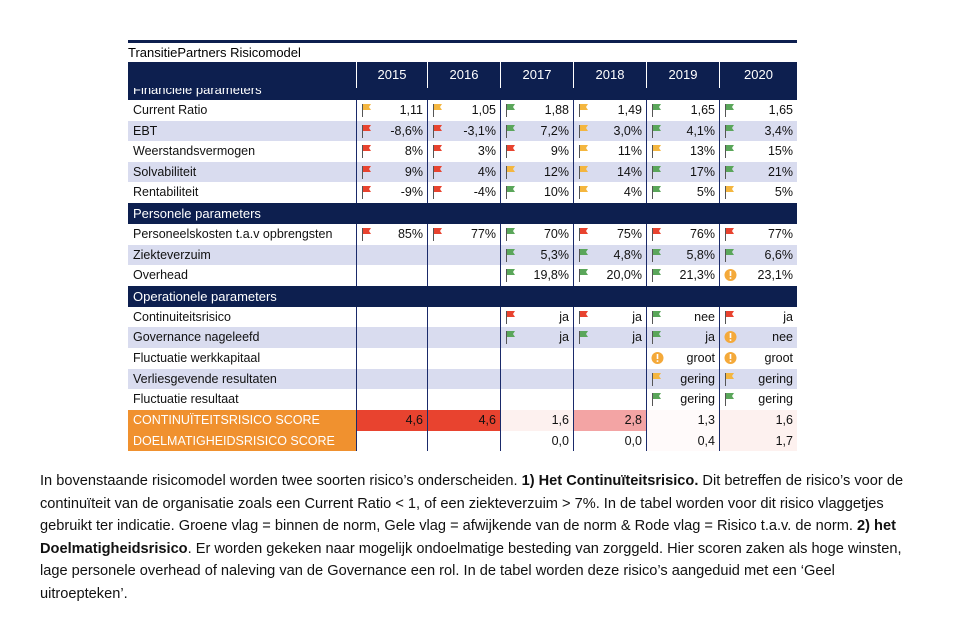  What do you see at coordinates (758, 172) in the screenshot?
I see `value-cell: 21%` at bounding box center [758, 172].